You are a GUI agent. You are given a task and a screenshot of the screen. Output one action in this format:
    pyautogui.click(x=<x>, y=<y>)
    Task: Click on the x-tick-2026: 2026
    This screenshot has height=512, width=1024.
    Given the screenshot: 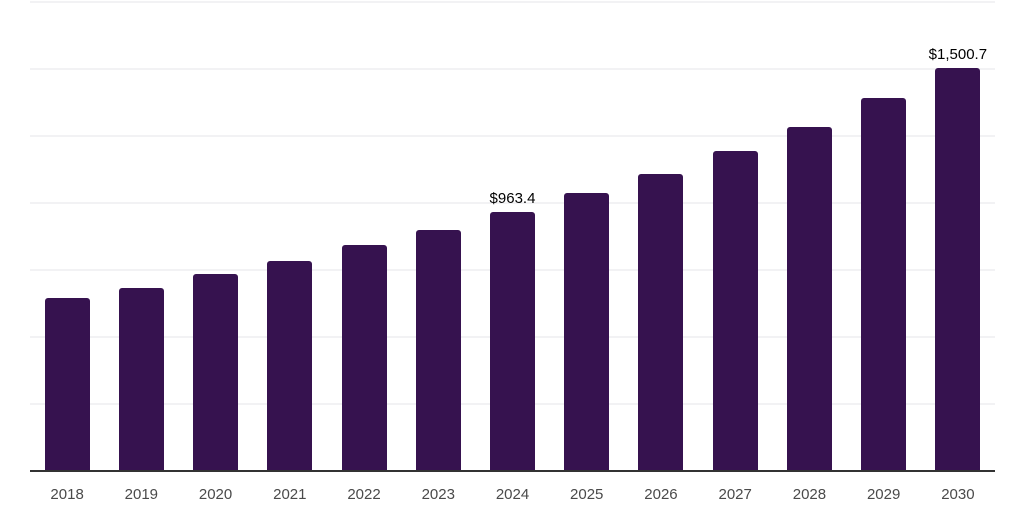 What is the action you would take?
    pyautogui.click(x=661, y=494)
    